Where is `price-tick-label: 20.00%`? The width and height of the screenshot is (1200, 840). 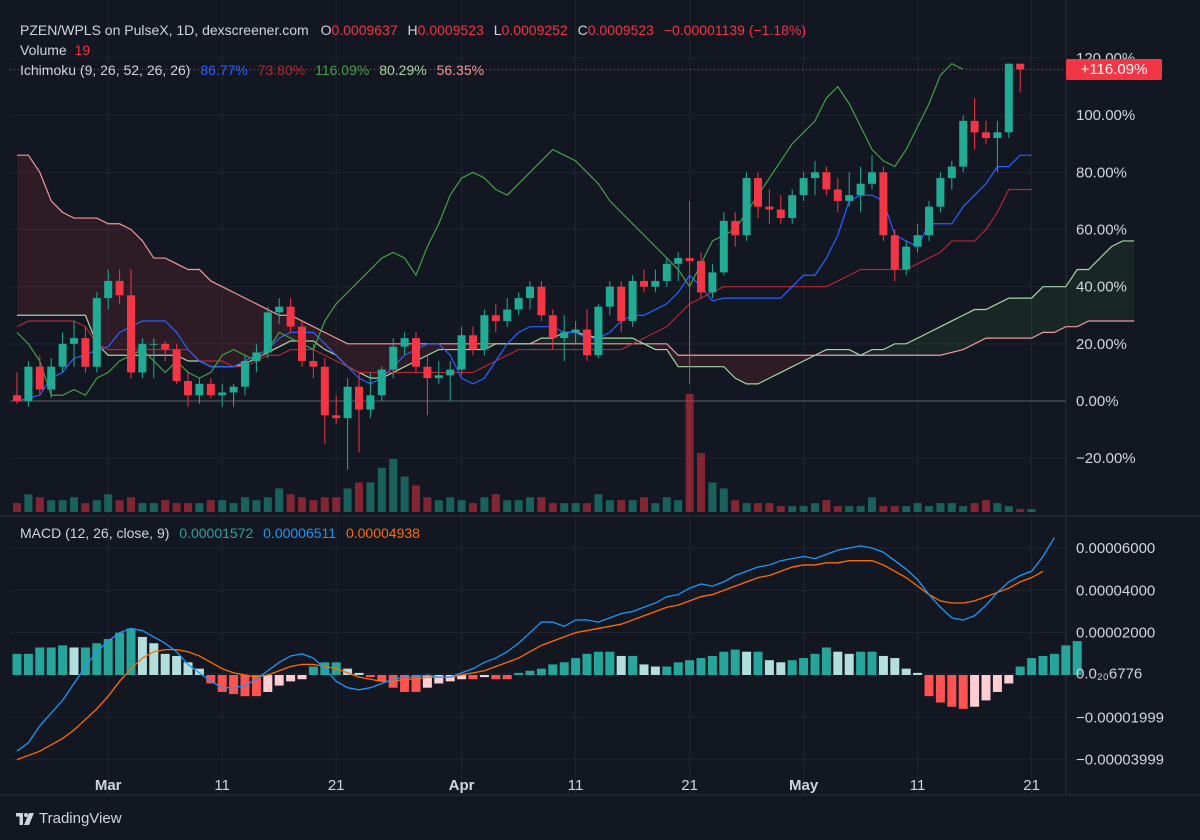 price-tick-label: 20.00% is located at coordinates (1101, 344).